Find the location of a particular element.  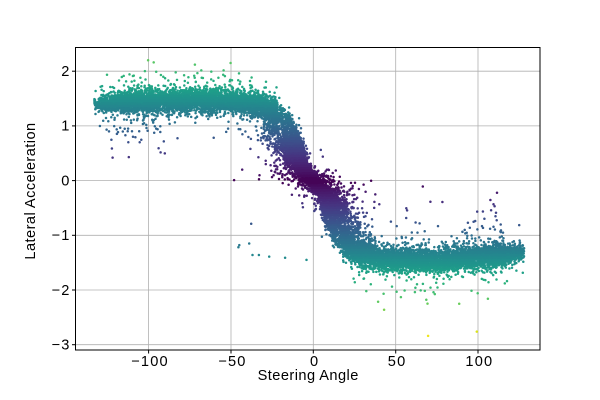

svg-text: 50 is located at coordinates (397, 362).